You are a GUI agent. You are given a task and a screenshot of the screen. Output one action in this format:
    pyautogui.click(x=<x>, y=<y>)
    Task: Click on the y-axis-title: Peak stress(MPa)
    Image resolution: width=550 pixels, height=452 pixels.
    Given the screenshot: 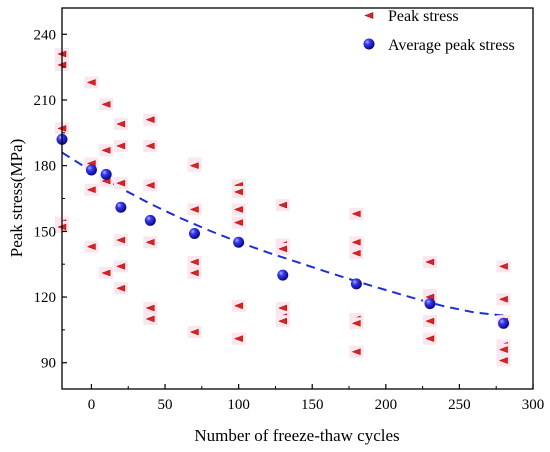 What is the action you would take?
    pyautogui.click(x=16, y=198)
    